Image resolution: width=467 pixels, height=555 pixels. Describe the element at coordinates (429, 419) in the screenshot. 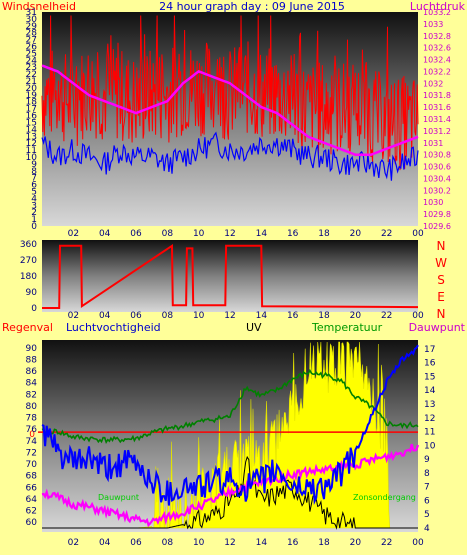

I see `temperature-y-tick: 12` at that location.